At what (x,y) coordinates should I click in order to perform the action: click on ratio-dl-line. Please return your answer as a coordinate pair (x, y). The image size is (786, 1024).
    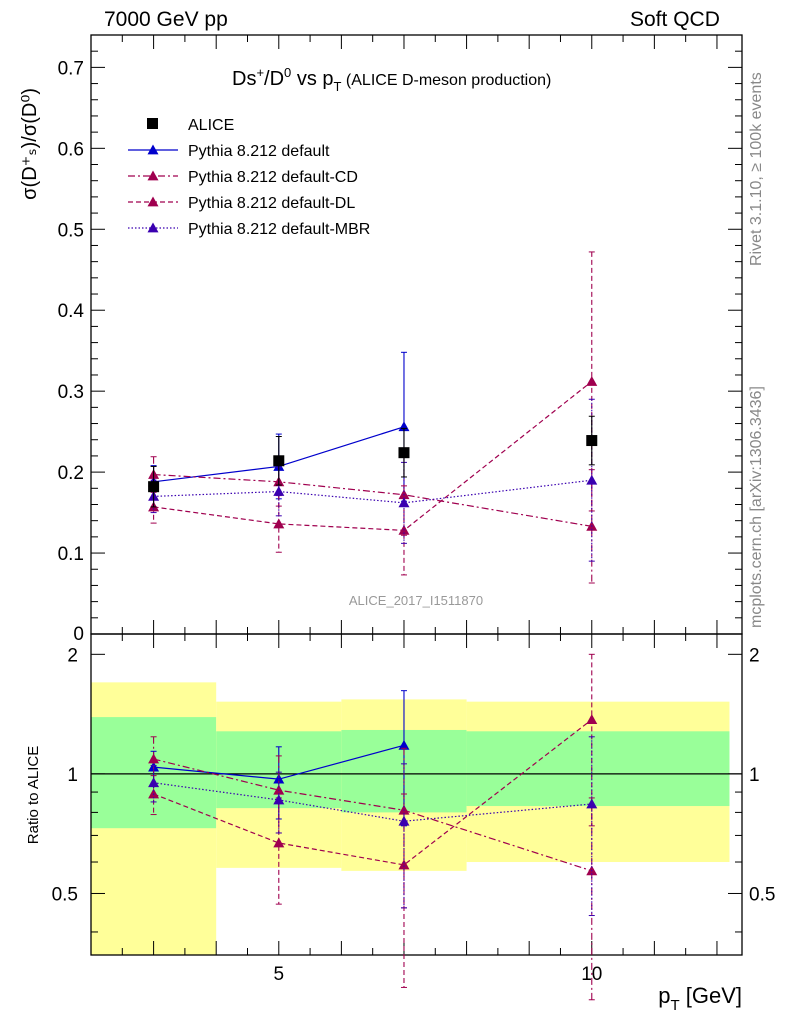
    Looking at the image, I should click on (373, 792).